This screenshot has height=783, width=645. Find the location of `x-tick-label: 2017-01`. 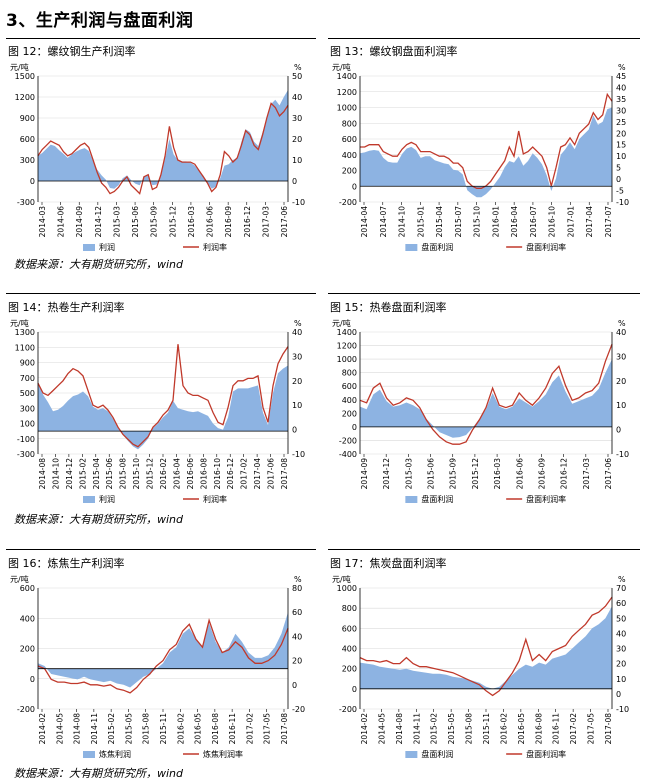

x-tick-label: 2017-01 is located at coordinates (570, 222).